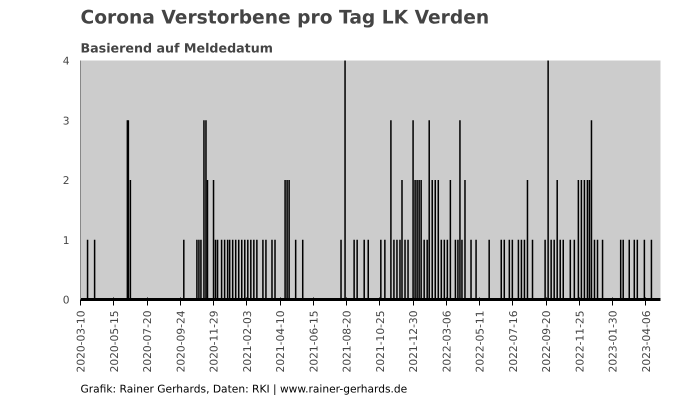 The width and height of the screenshot is (700, 400). I want to click on x-tick-label: 2021-06-15, so click(313, 341).